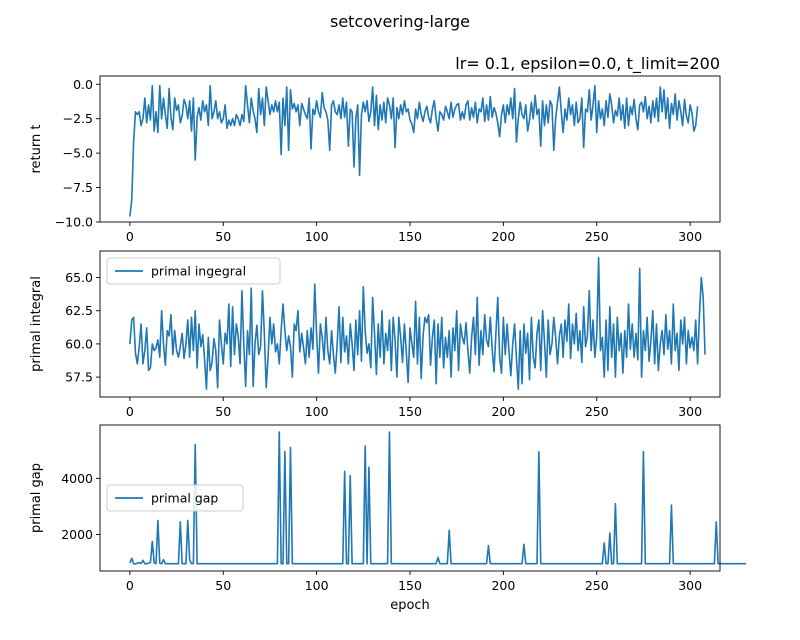 The image size is (800, 640). I want to click on y-tick-label: 57.5, so click(79, 377).